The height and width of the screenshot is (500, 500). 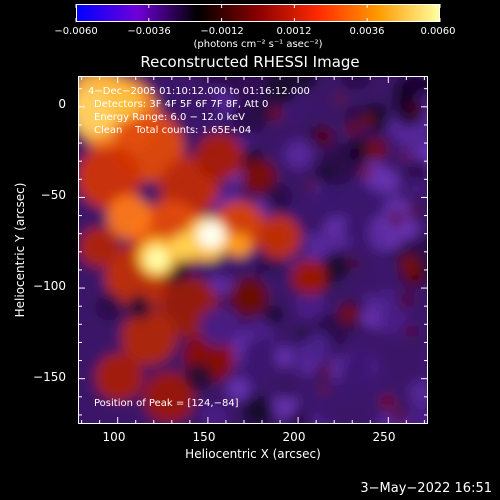 I want to click on y-tick-label: 0, so click(x=62, y=104).